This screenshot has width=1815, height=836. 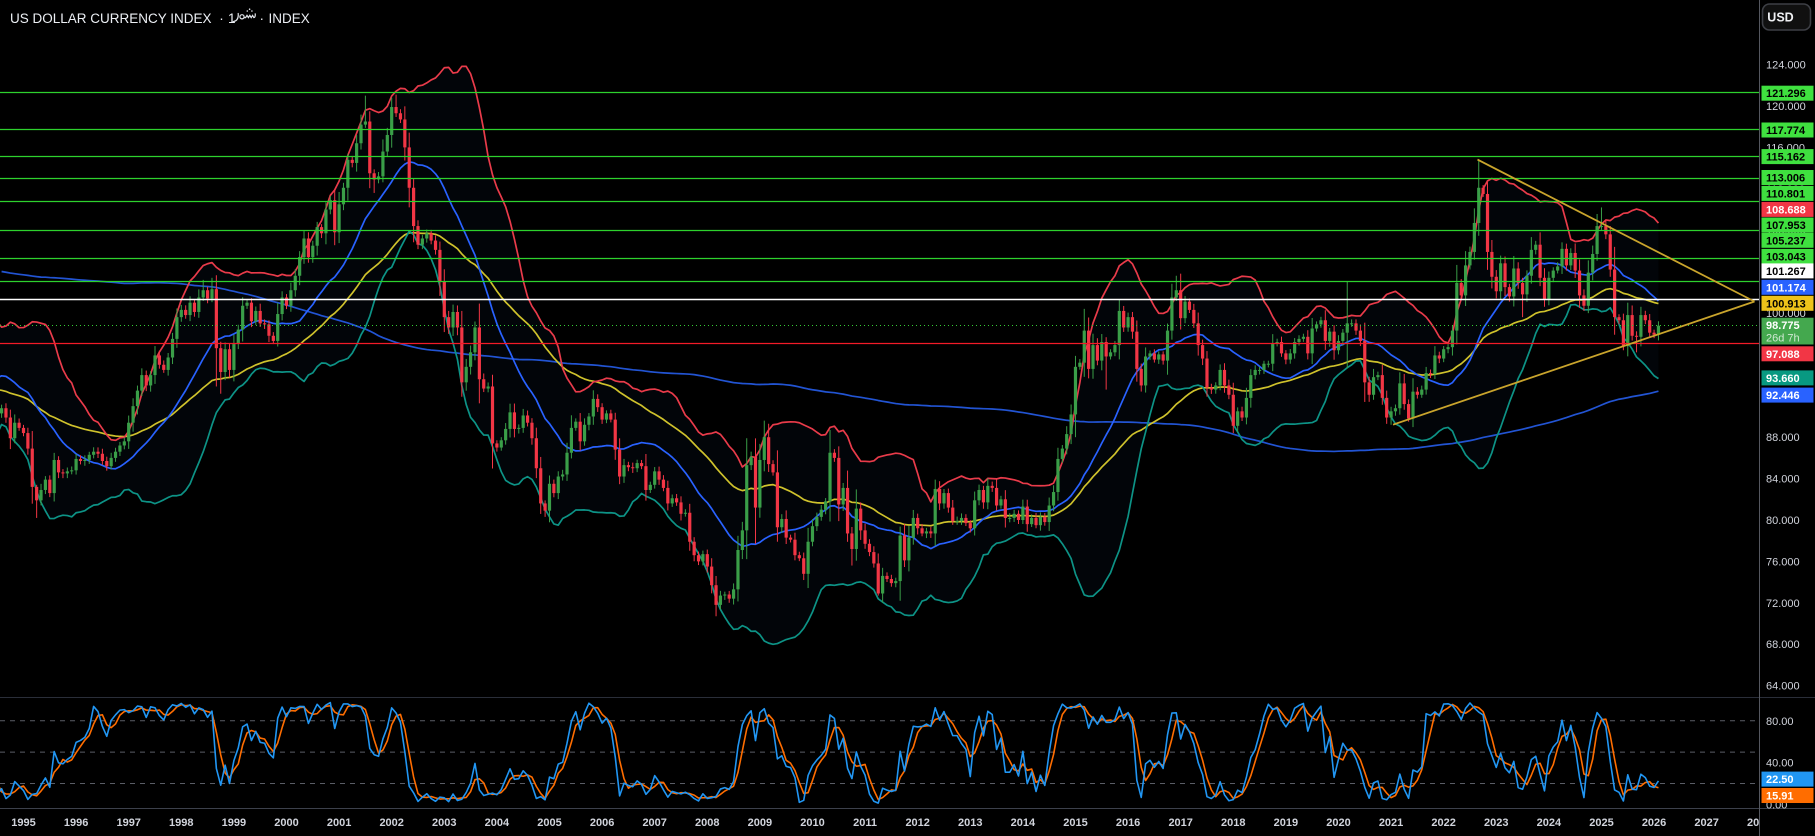 I want to click on svg-text: 93.660, so click(x=1783, y=379).